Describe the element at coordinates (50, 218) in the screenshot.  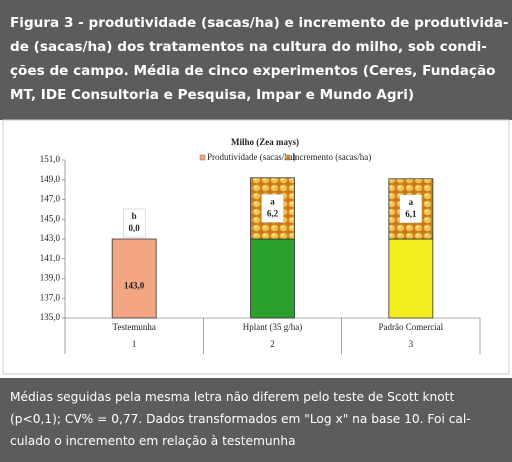
I see `y-tick-label: 145,0` at that location.